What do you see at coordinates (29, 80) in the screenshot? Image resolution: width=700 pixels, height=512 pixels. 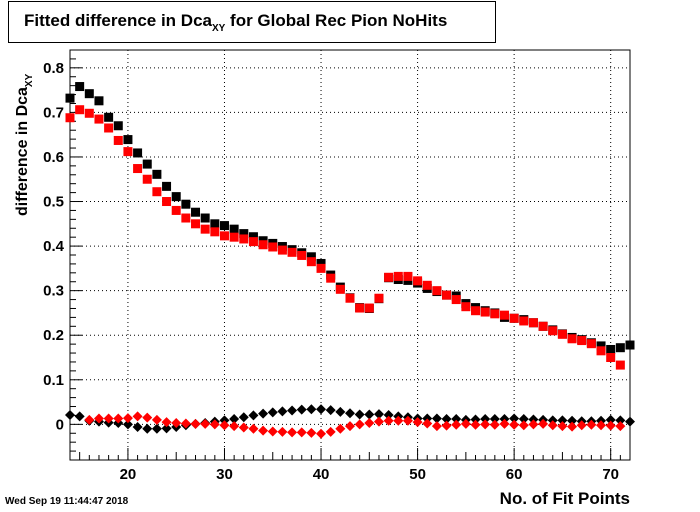 I see `ylabel-subscript: XY` at bounding box center [29, 80].